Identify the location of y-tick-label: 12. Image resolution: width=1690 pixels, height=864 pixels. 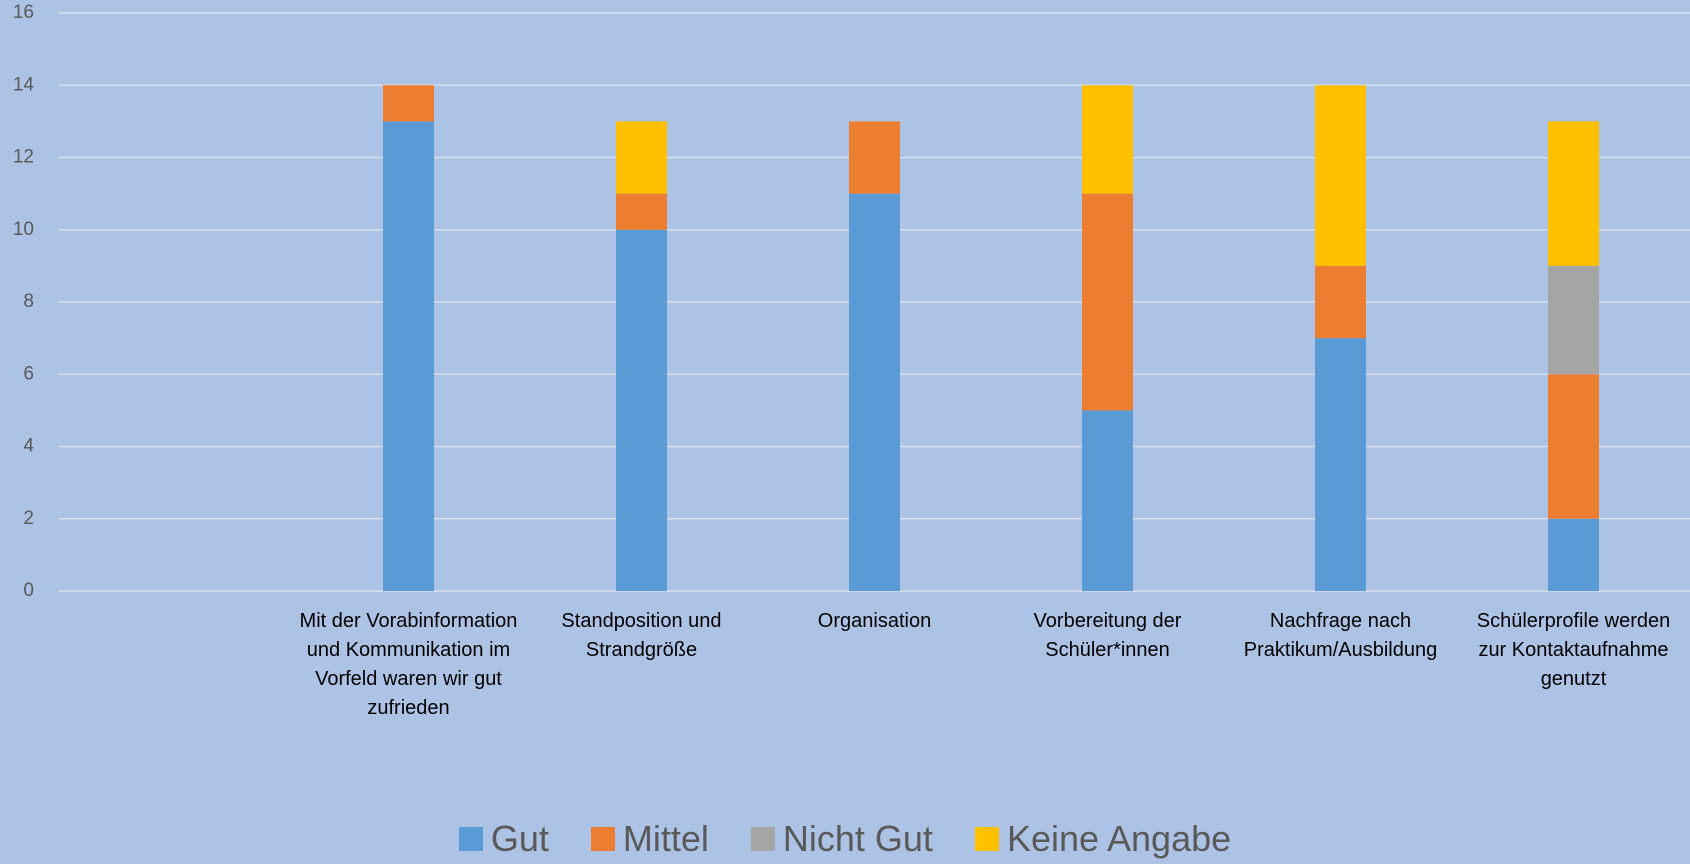
(23, 157).